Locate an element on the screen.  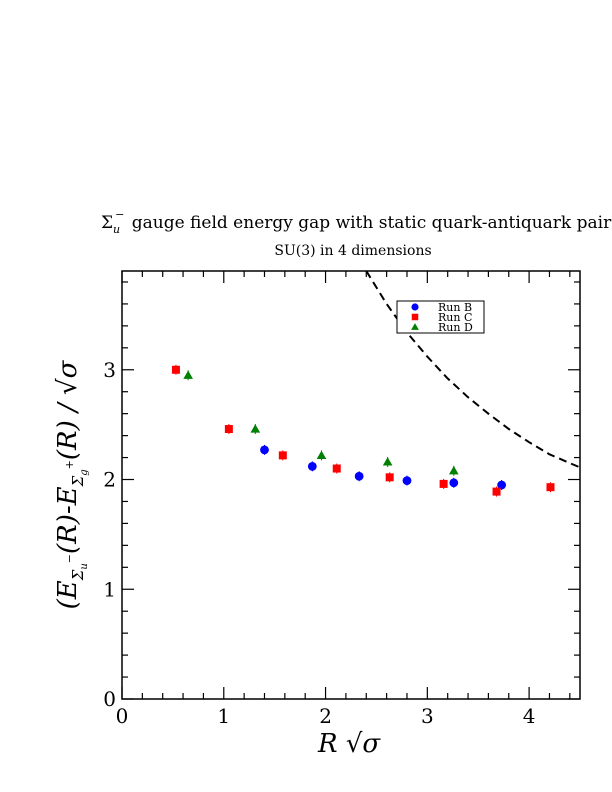
x-tick-label: 1 is located at coordinates (223, 716).